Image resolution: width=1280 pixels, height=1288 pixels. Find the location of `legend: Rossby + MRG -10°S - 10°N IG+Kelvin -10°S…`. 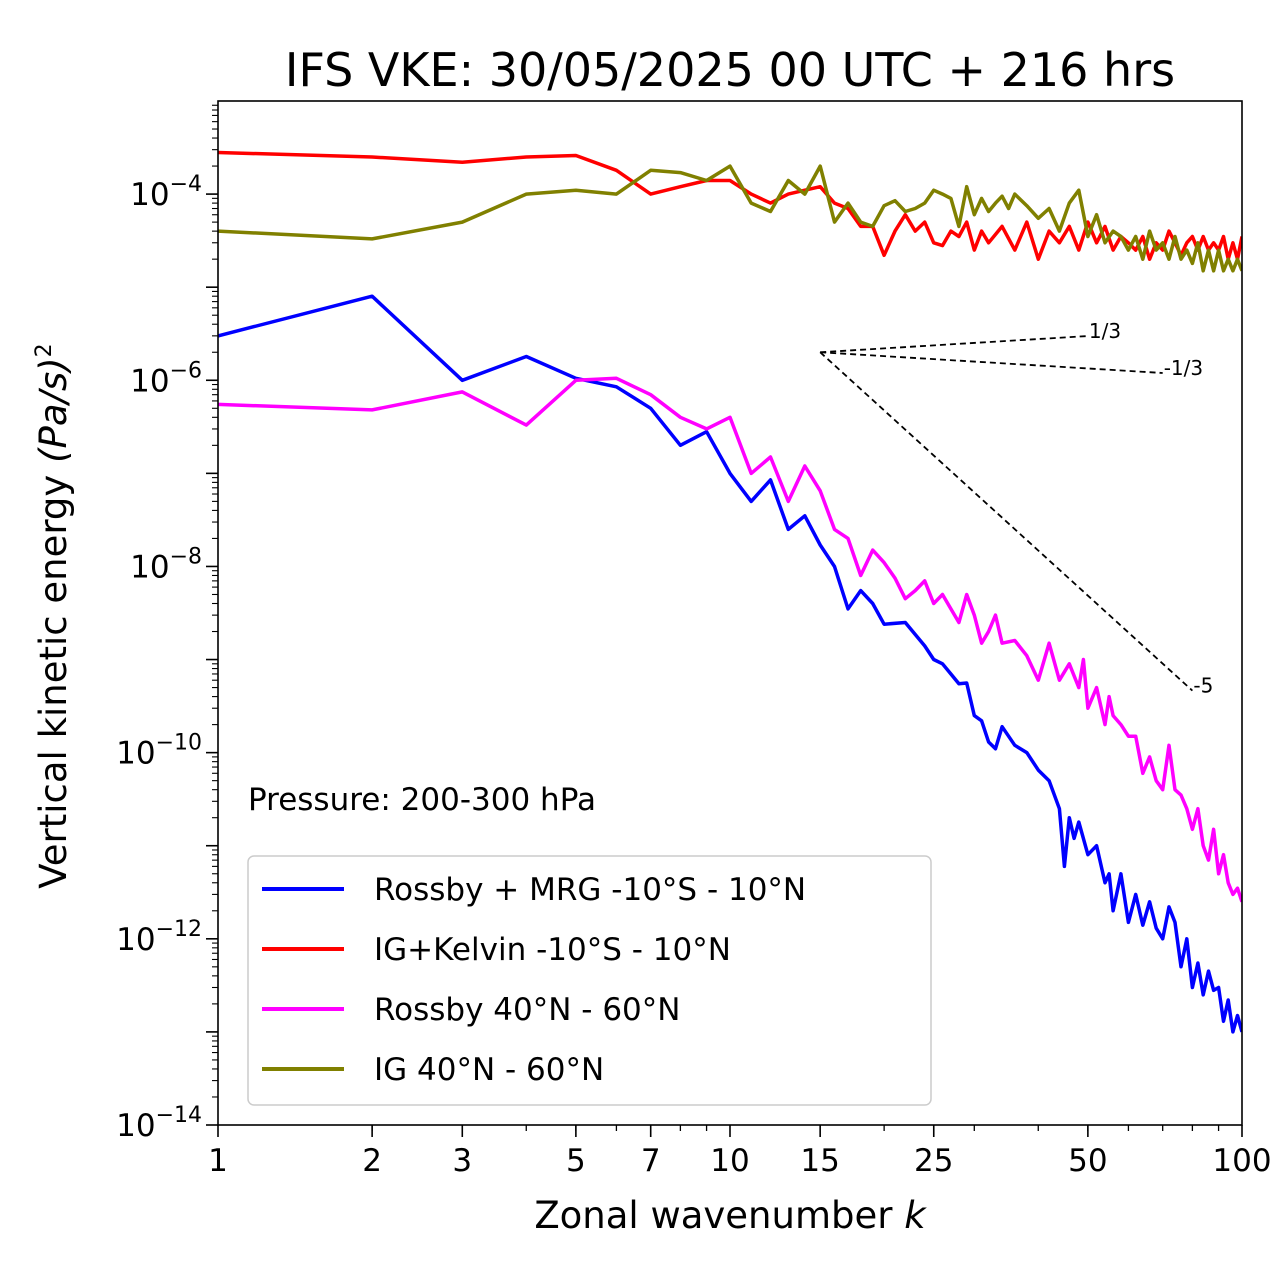

legend: Rossby + MRG -10°S - 10°N IG+Kelvin -10°S… is located at coordinates (589, 980).